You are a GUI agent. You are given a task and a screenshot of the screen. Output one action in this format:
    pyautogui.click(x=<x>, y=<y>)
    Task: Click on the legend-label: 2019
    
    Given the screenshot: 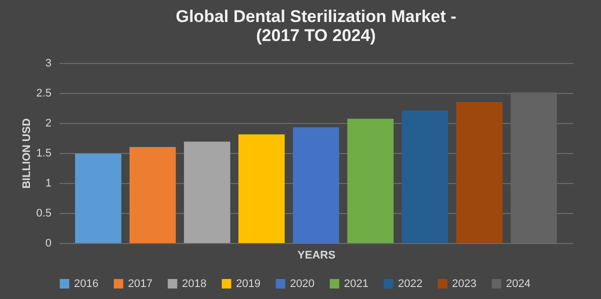 What is the action you would take?
    pyautogui.click(x=248, y=284)
    